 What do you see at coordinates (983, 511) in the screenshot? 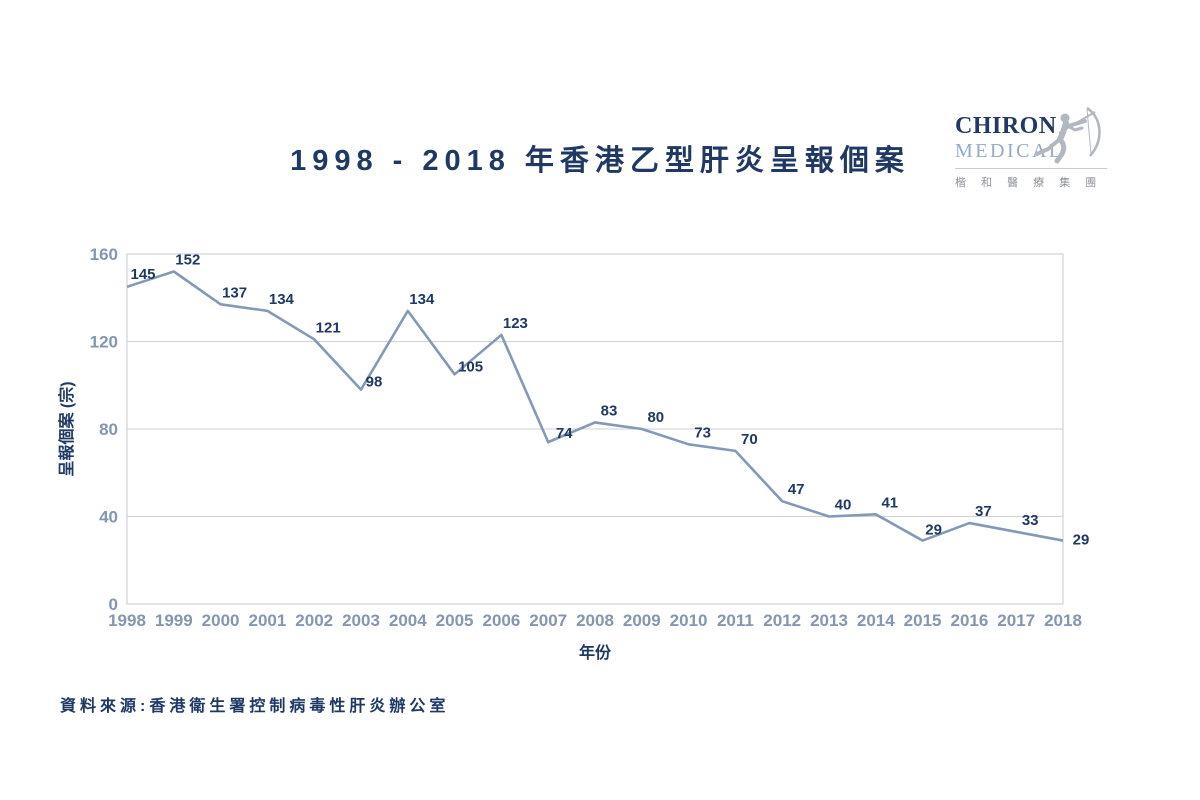
I see `data-point-label: 37` at bounding box center [983, 511].